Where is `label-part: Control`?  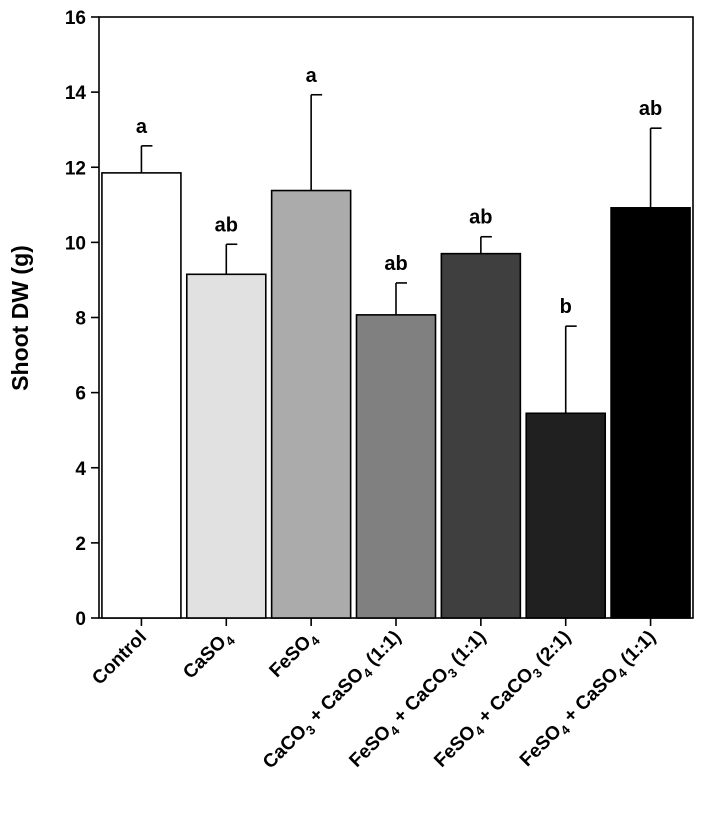
label-part: Control is located at coordinates (119, 658).